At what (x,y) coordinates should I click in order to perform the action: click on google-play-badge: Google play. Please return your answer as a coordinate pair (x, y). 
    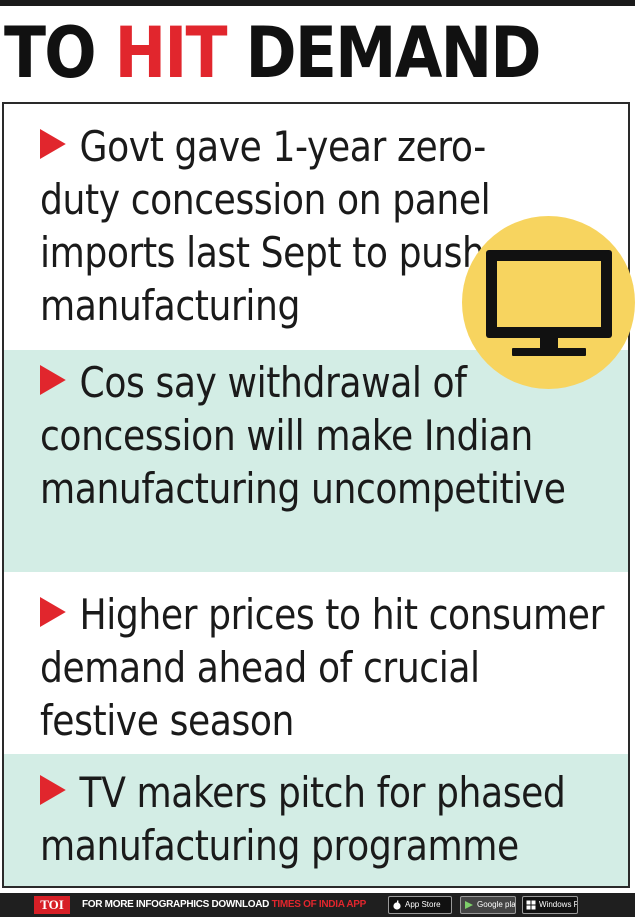
    Looking at the image, I should click on (488, 905).